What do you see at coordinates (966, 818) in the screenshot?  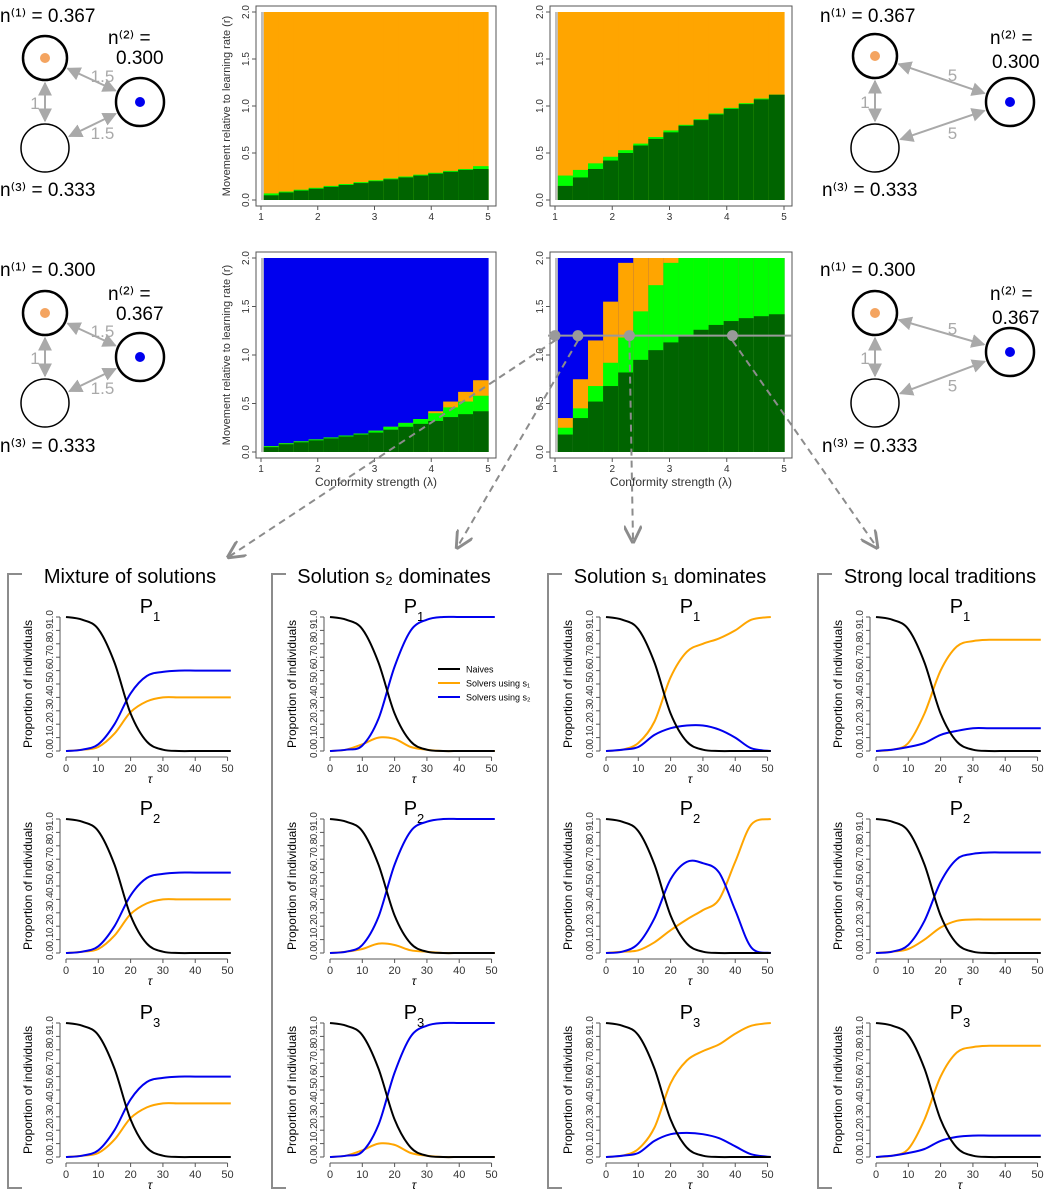 I see `population-subscript: 2` at bounding box center [966, 818].